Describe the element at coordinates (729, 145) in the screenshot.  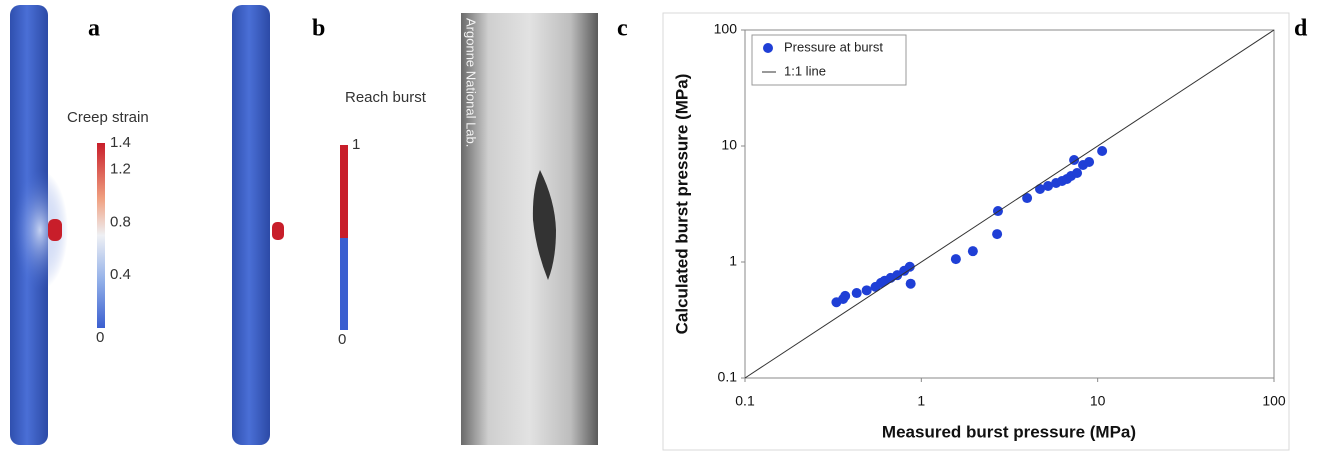
I see `y-tick-label: 10` at that location.